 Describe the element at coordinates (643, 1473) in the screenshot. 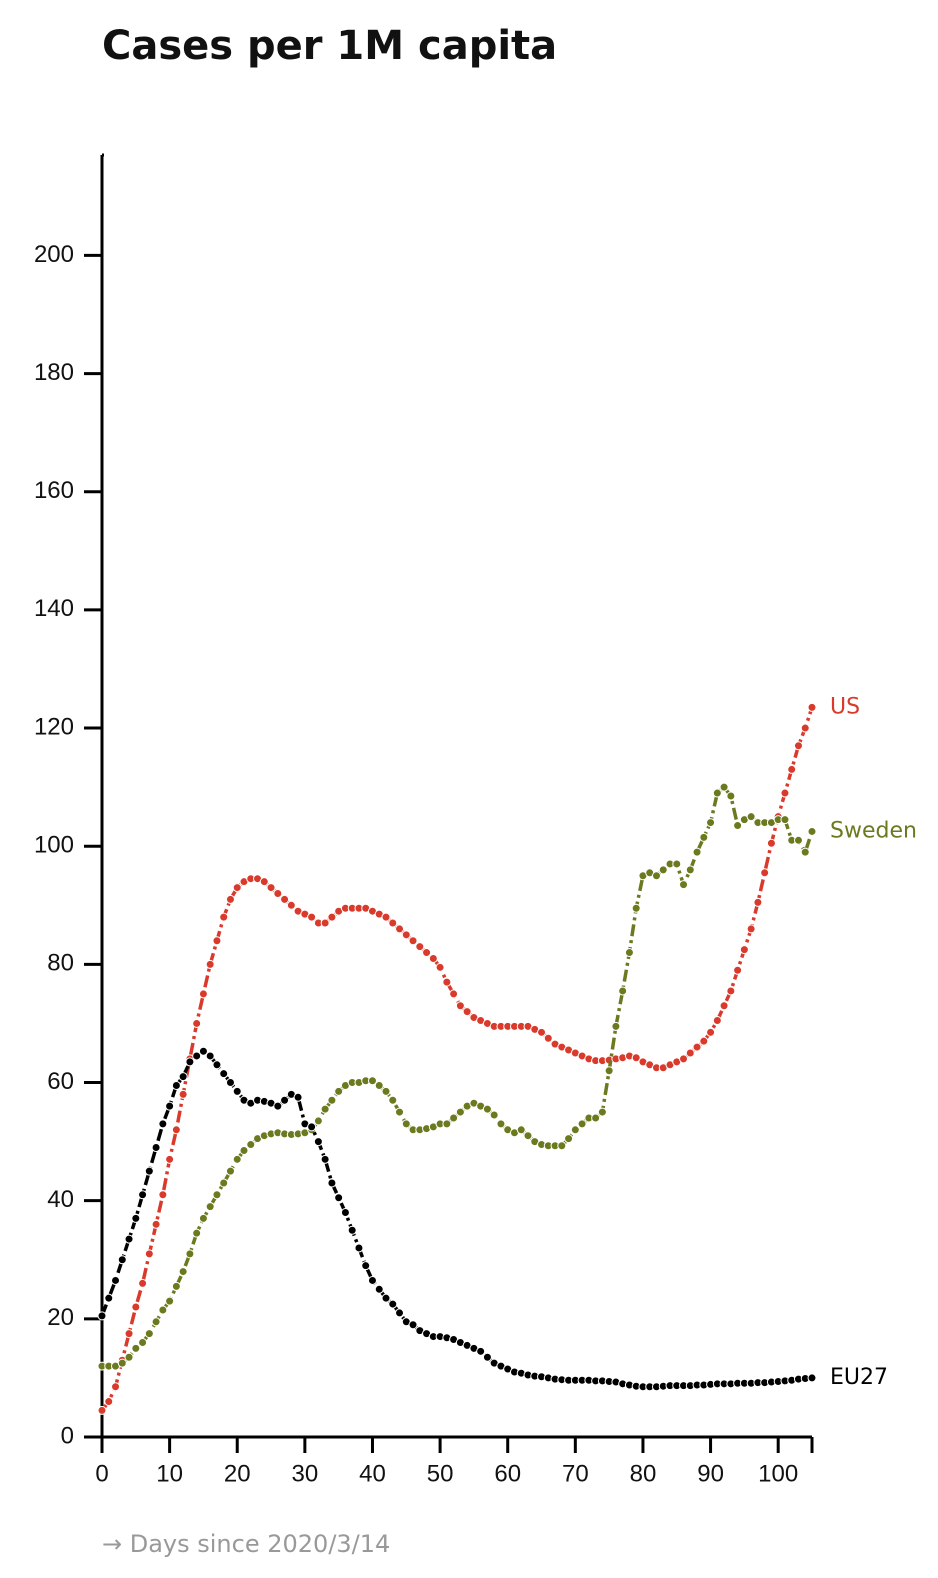

I see `x-tick-label: 80` at that location.